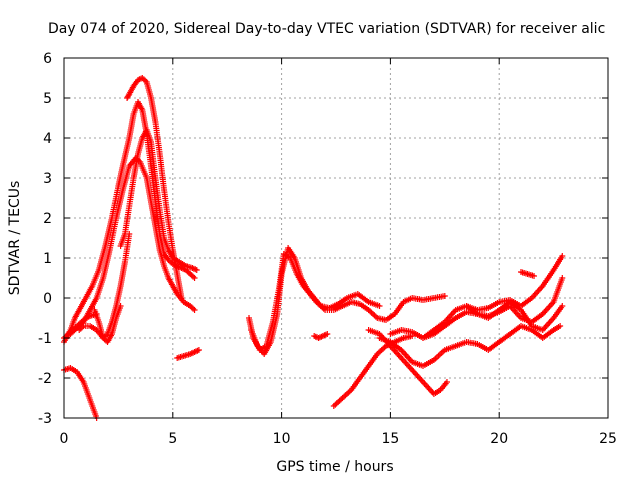 This screenshot has width=640, height=480. I want to click on x-tick-label: 0, so click(64, 439).